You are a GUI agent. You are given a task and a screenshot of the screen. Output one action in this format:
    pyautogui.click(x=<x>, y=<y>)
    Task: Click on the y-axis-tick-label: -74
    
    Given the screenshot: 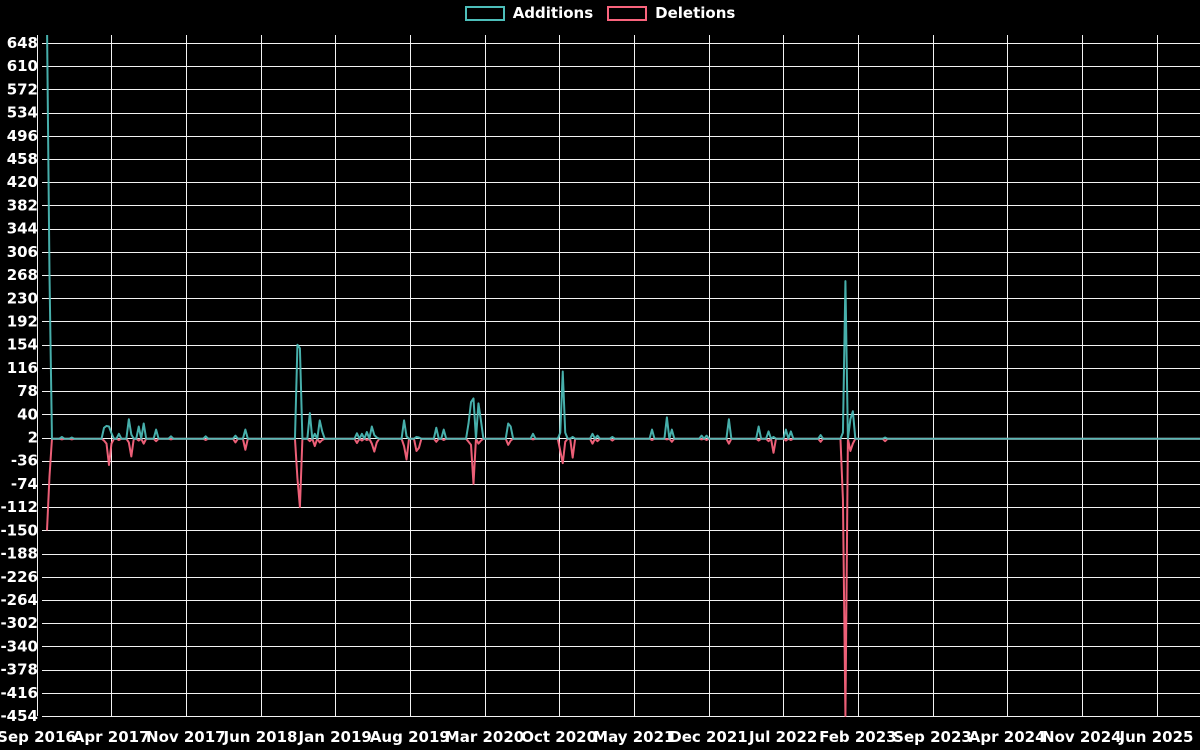 What is the action you would take?
    pyautogui.click(x=24, y=484)
    